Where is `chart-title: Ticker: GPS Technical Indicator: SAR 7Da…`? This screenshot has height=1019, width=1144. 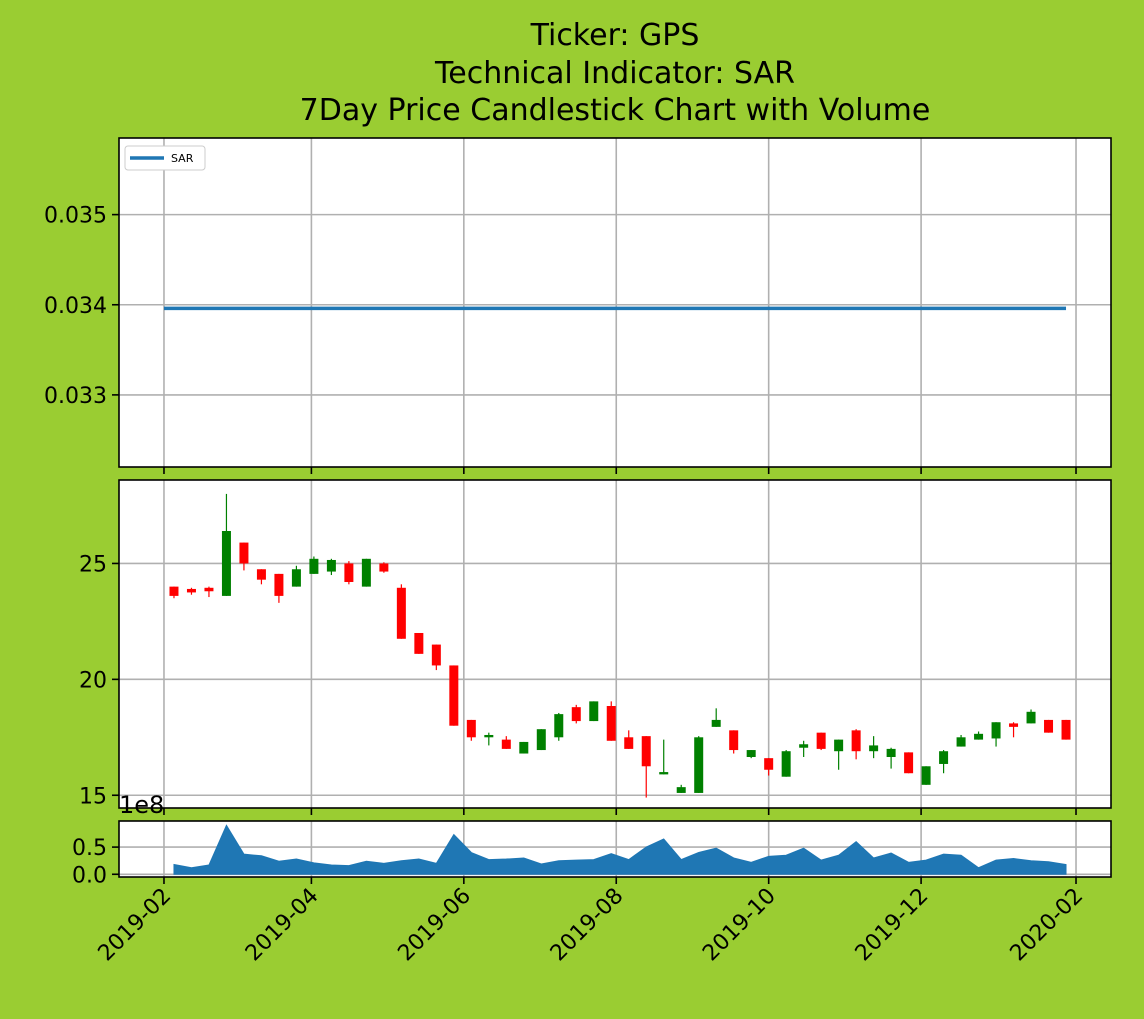
chart-title: Ticker: GPS Technical Indicator: SAR 7Da… is located at coordinates (615, 73).